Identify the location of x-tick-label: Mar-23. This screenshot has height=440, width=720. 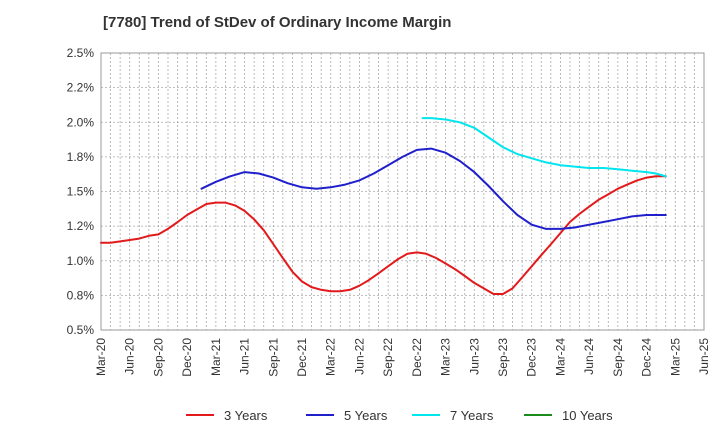
(446, 357).